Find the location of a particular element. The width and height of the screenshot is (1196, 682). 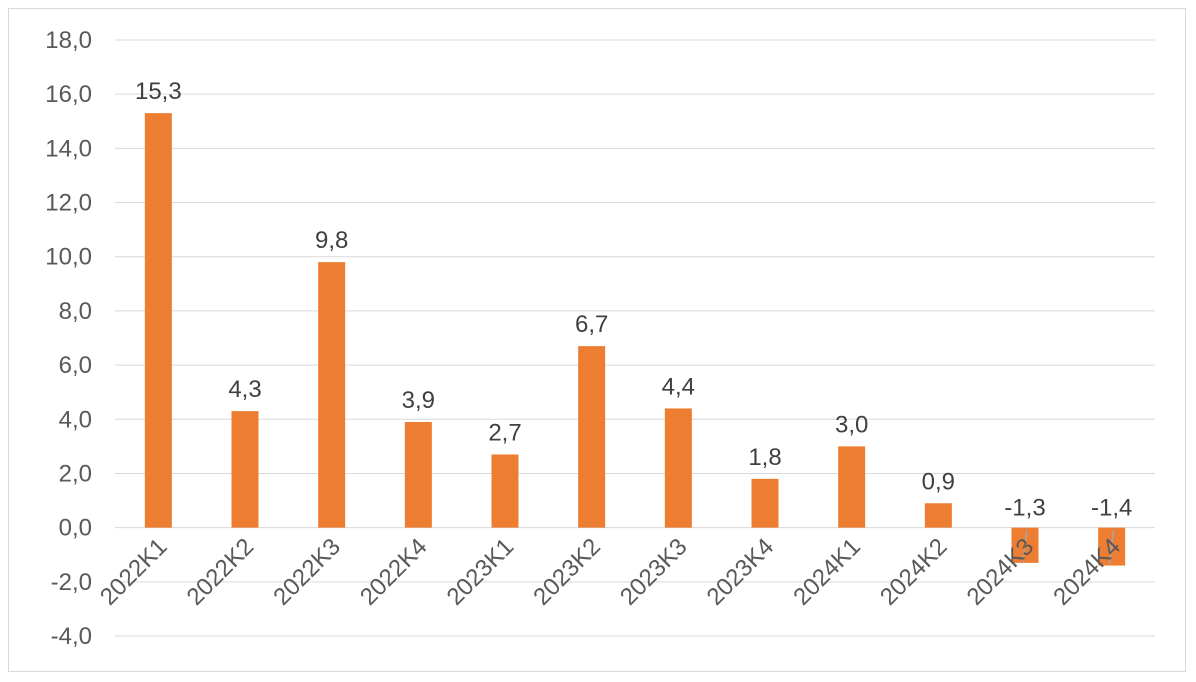

bar-2023K3 is located at coordinates (678, 468).